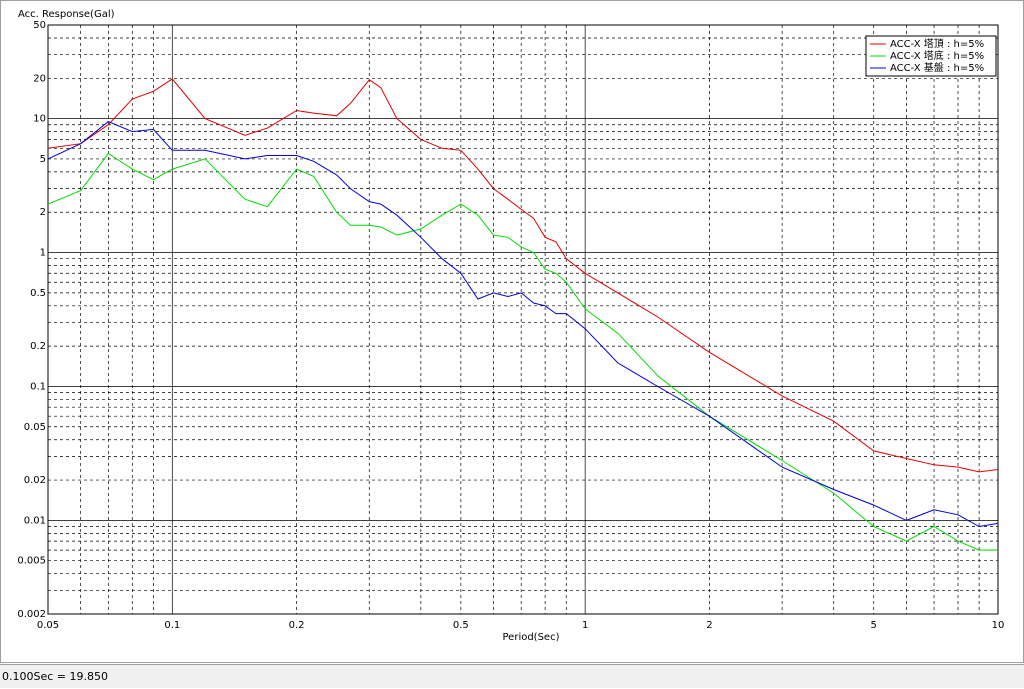 This screenshot has height=689, width=1024. What do you see at coordinates (35, 520) in the screenshot?
I see `y-tick-label: 0.01` at bounding box center [35, 520].